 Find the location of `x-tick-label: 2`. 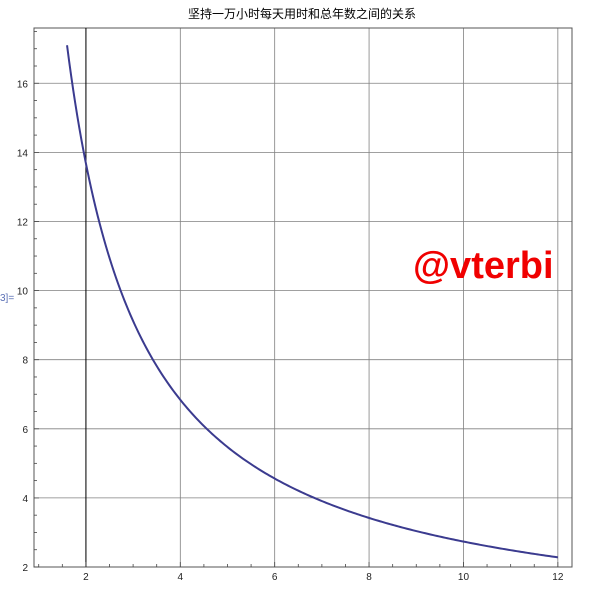

x-tick-label: 2 is located at coordinates (86, 577).